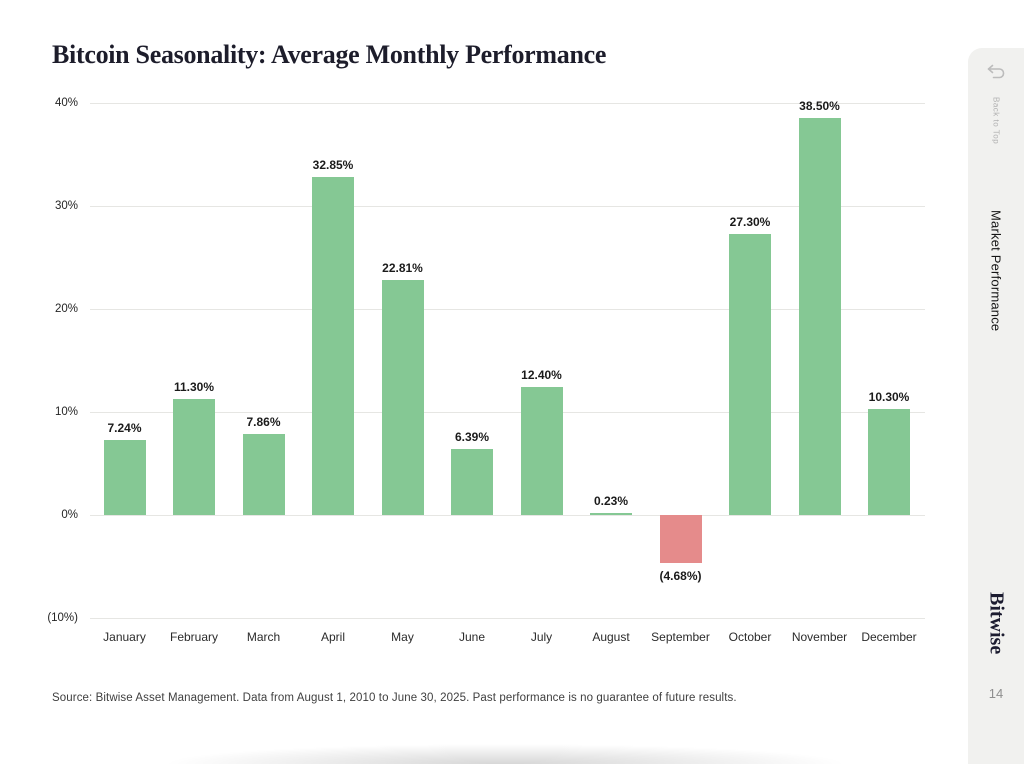 Image resolution: width=1024 pixels, height=764 pixels. I want to click on x-tick-label-september: September, so click(680, 637).